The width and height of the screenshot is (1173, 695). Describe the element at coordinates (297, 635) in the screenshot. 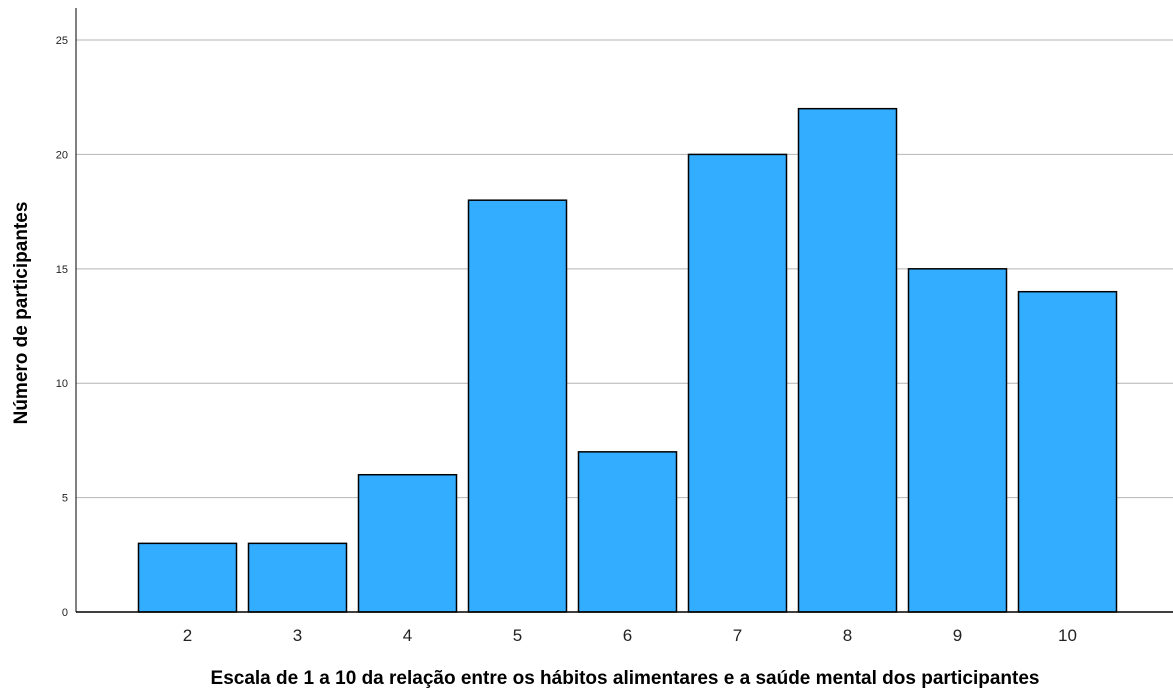

I see `x-tick-label: 3` at that location.